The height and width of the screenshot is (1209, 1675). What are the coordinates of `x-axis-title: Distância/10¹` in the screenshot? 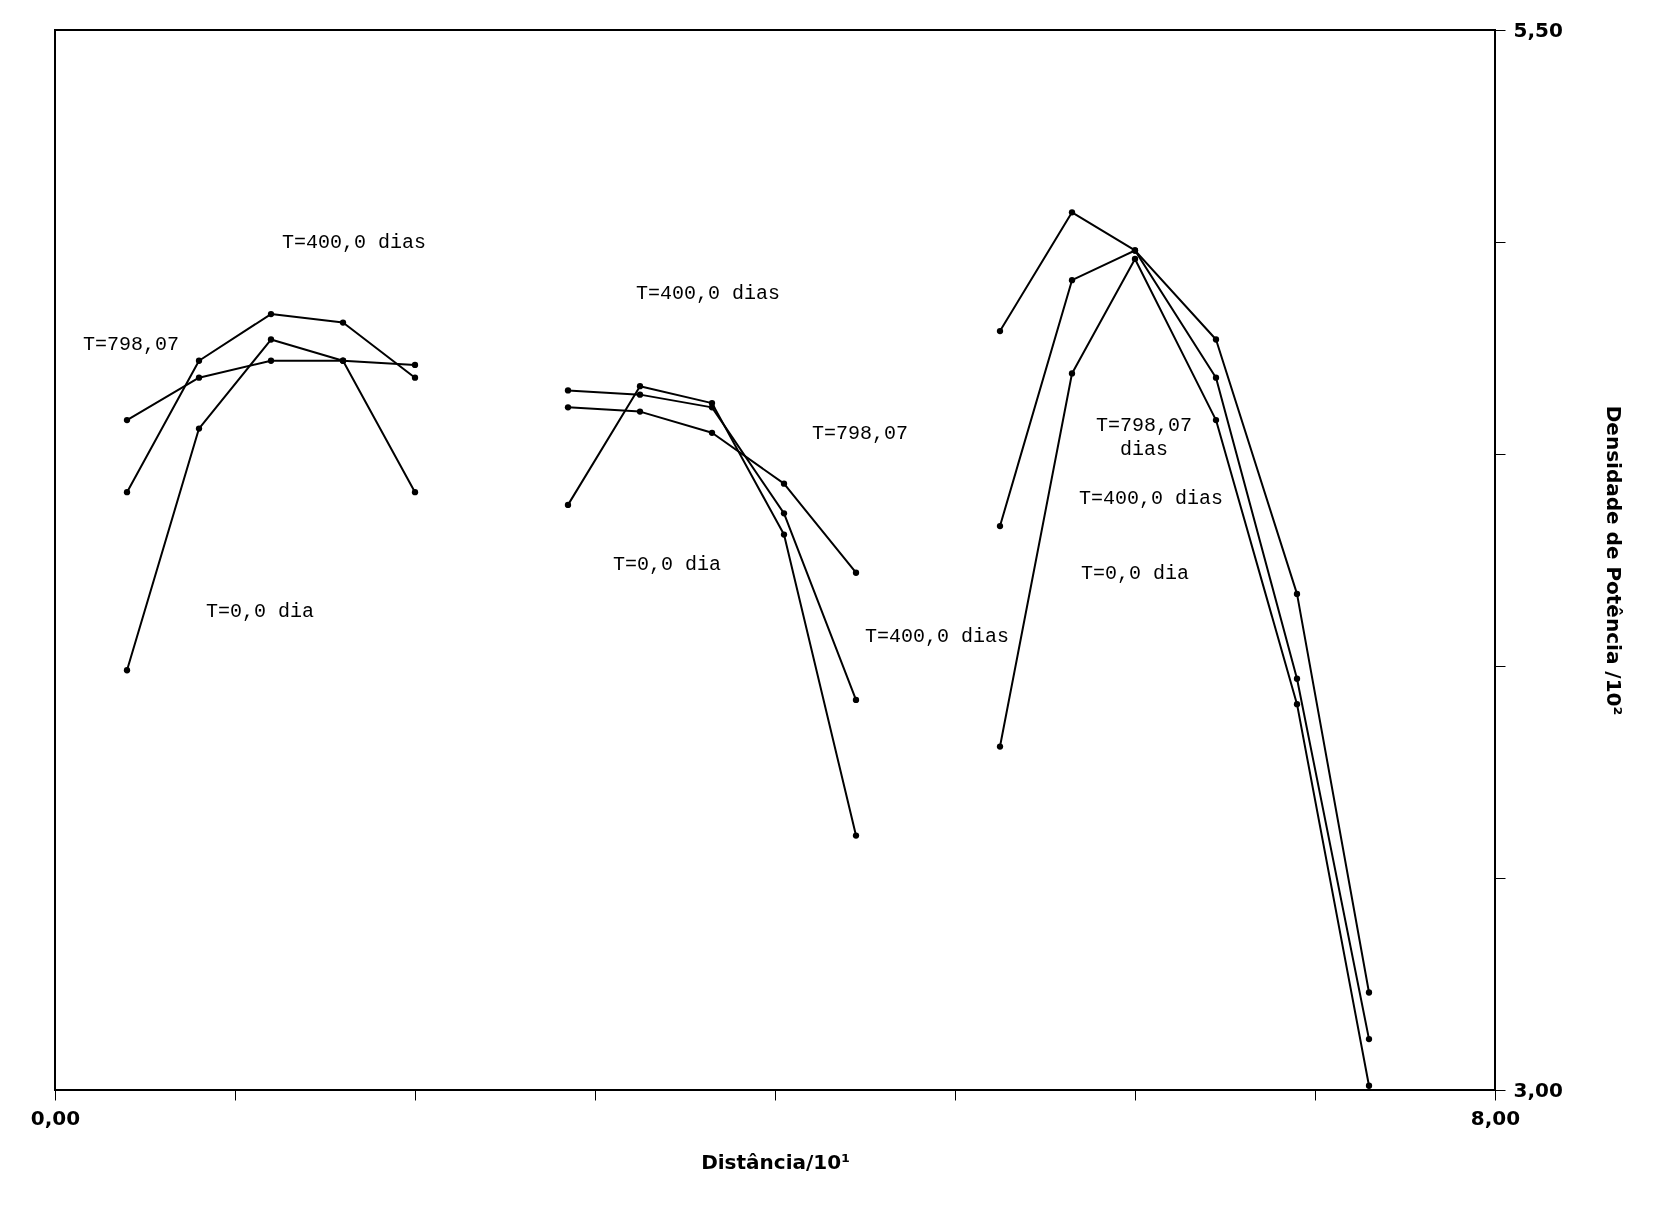 It's located at (775, 1161).